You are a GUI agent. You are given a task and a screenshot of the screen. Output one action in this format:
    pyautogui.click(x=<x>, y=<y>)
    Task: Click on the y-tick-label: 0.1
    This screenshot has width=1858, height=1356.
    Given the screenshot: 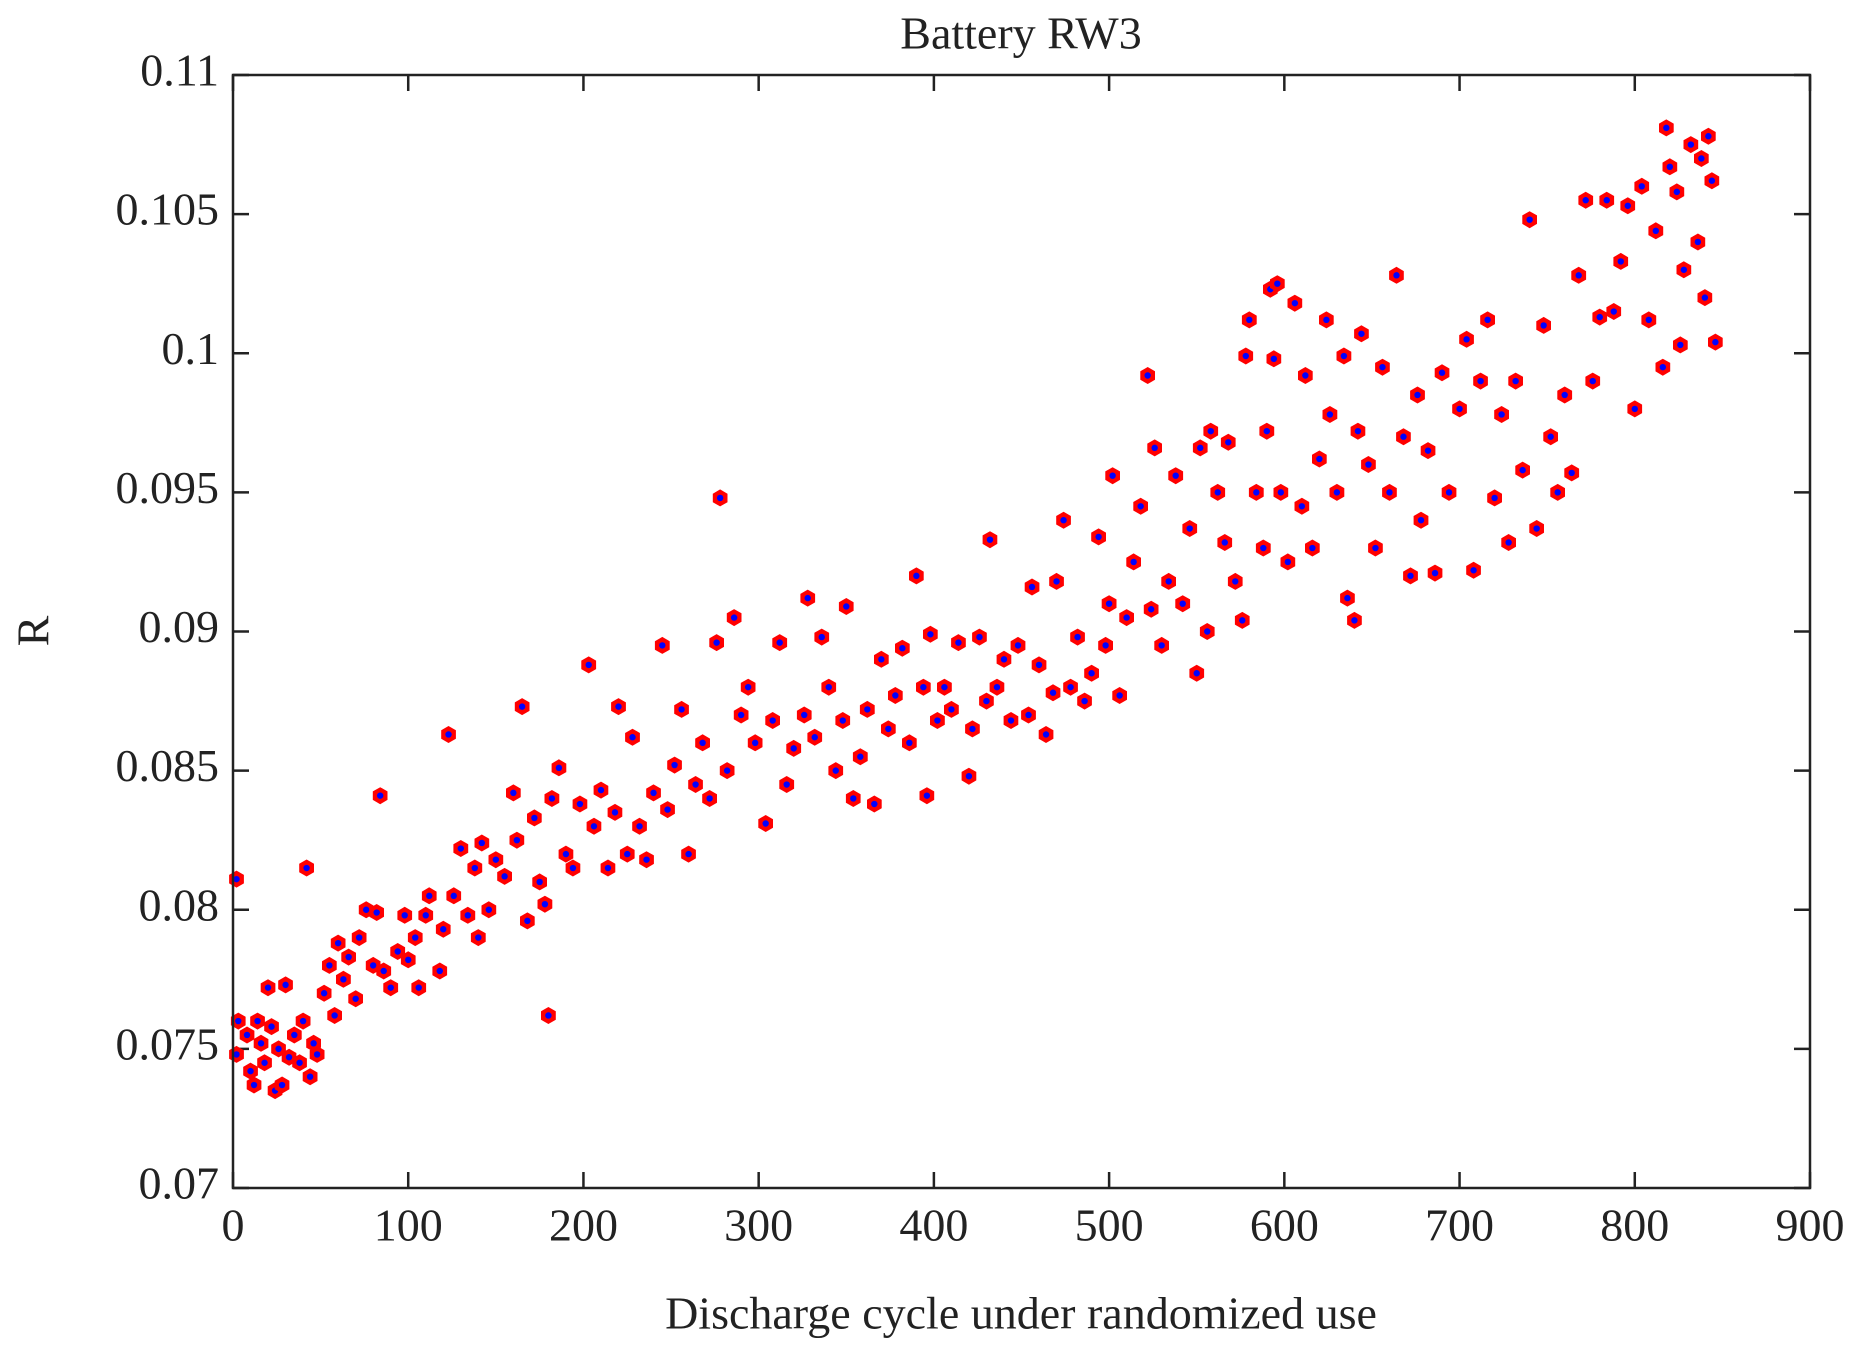 What is the action you would take?
    pyautogui.click(x=191, y=348)
    